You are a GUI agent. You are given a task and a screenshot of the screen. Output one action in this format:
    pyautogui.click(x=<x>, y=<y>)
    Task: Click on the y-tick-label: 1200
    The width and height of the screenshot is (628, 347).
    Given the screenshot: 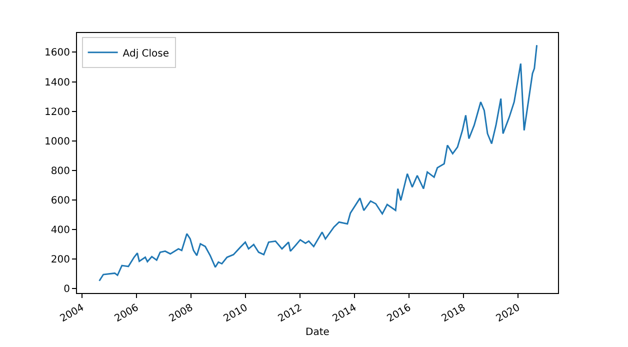 What is the action you would take?
    pyautogui.click(x=57, y=112)
    